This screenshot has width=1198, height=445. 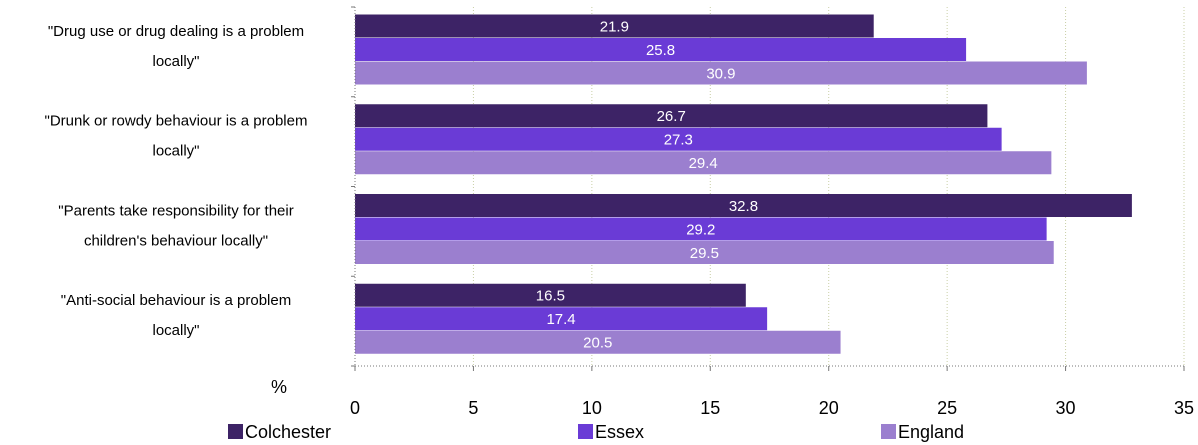 I want to click on data-label: 17.4, so click(x=560, y=319).